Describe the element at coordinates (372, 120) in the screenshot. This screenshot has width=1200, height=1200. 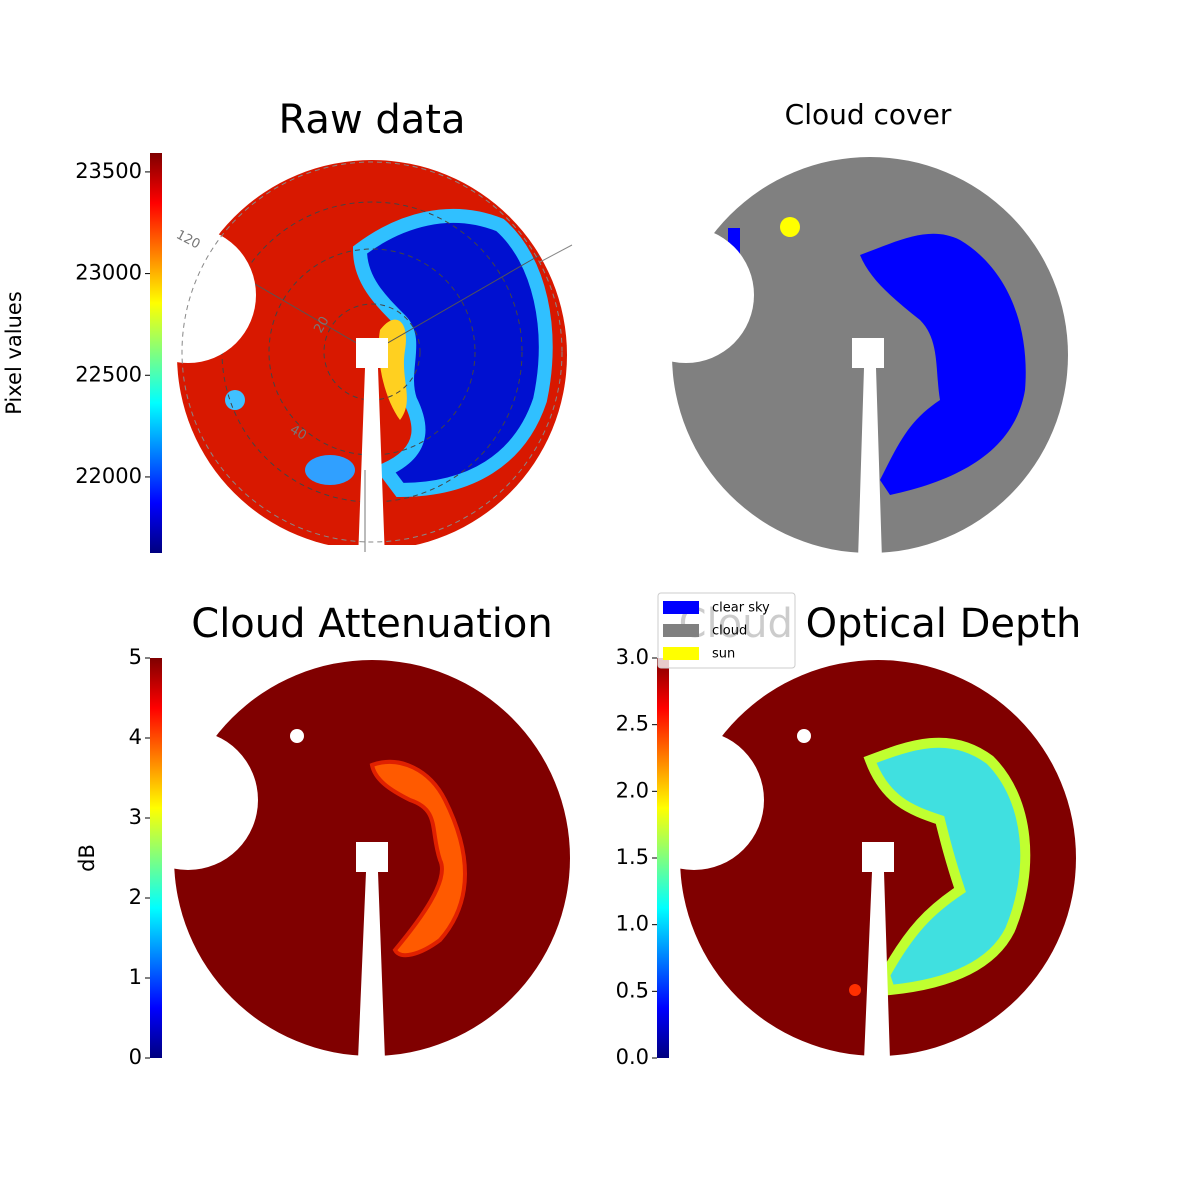
I see `panel-title: Raw data` at that location.